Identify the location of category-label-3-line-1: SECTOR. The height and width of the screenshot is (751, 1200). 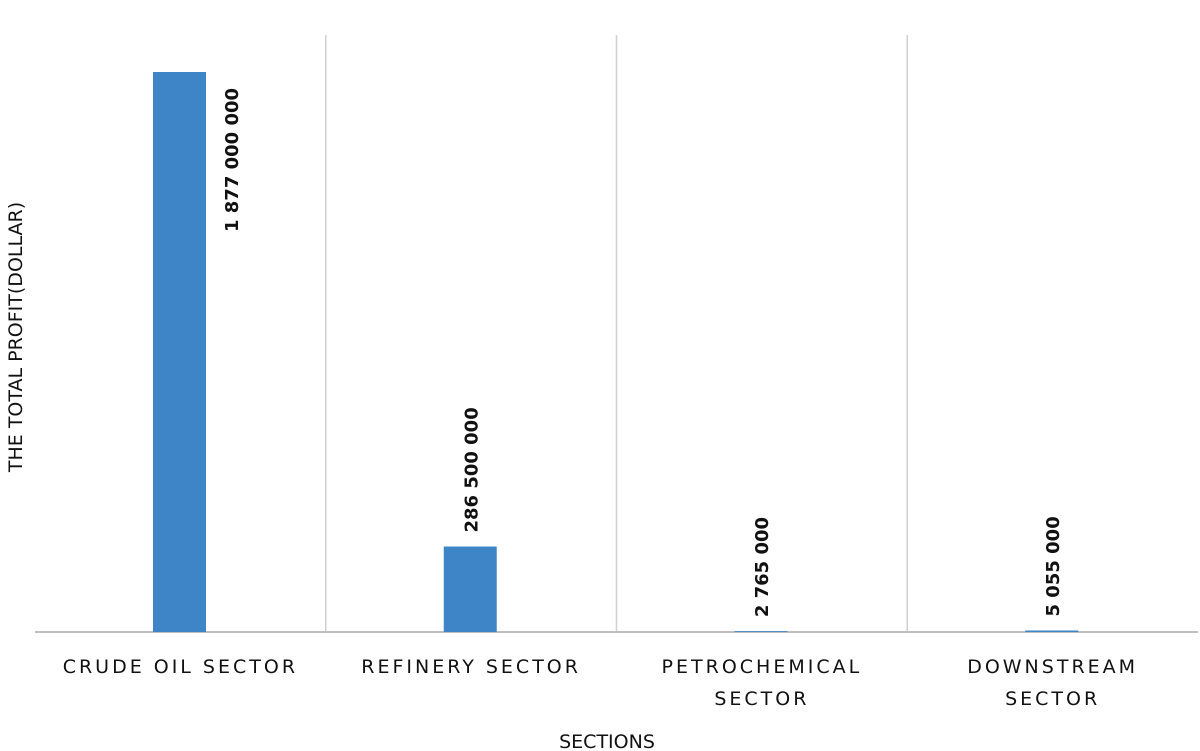
(1052, 699).